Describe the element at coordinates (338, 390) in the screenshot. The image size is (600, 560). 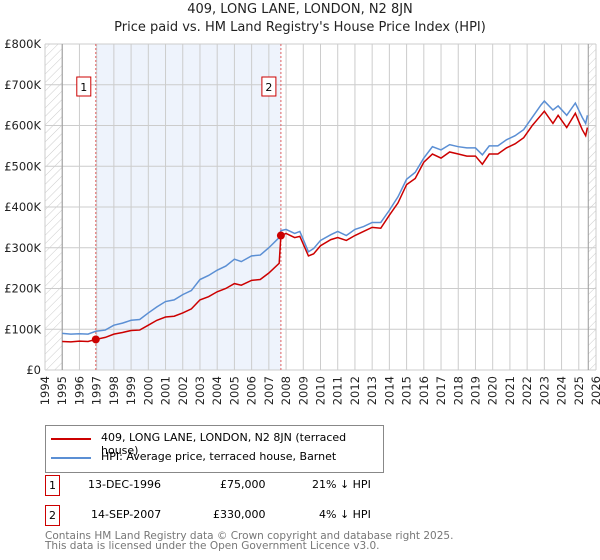
I see `x-tick-label: 2011` at that location.